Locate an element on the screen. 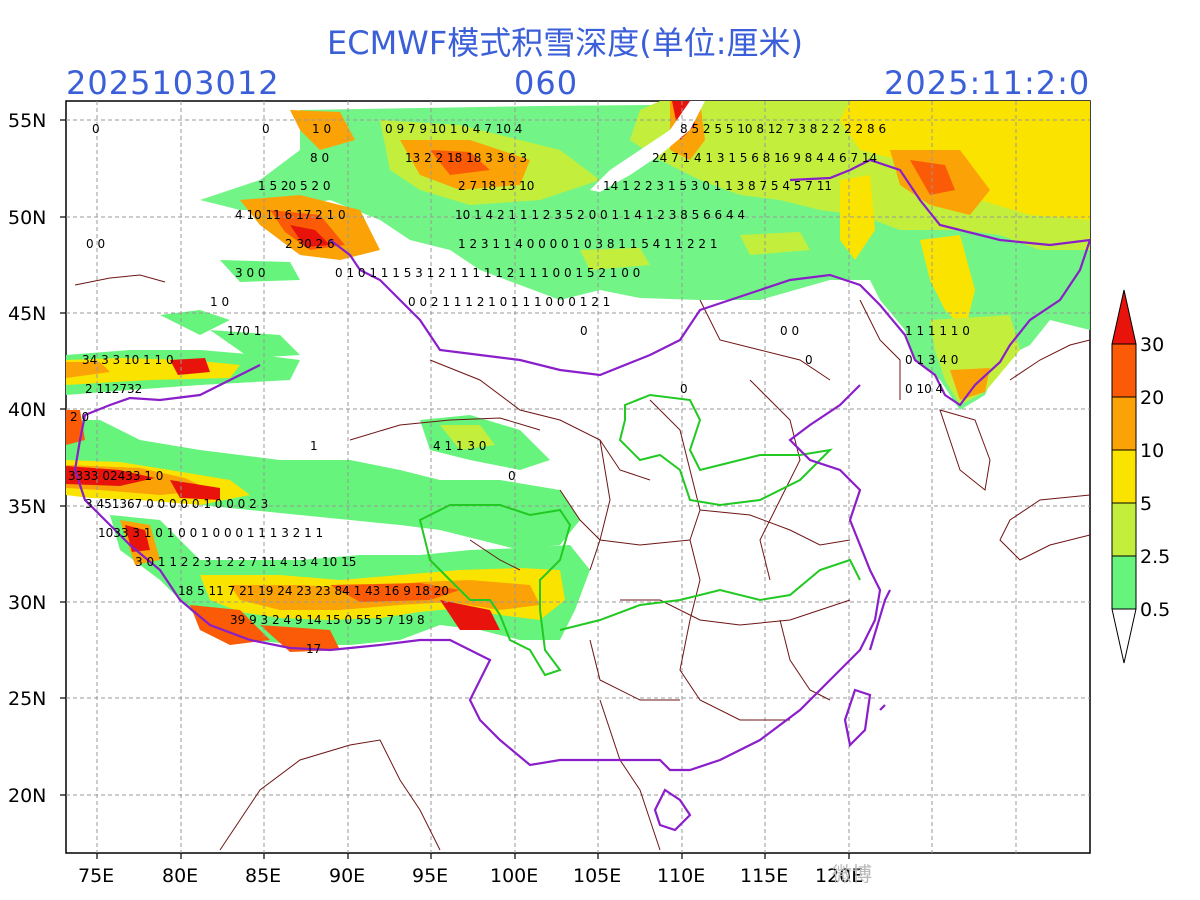  lon-label: 95E is located at coordinates (430, 876).